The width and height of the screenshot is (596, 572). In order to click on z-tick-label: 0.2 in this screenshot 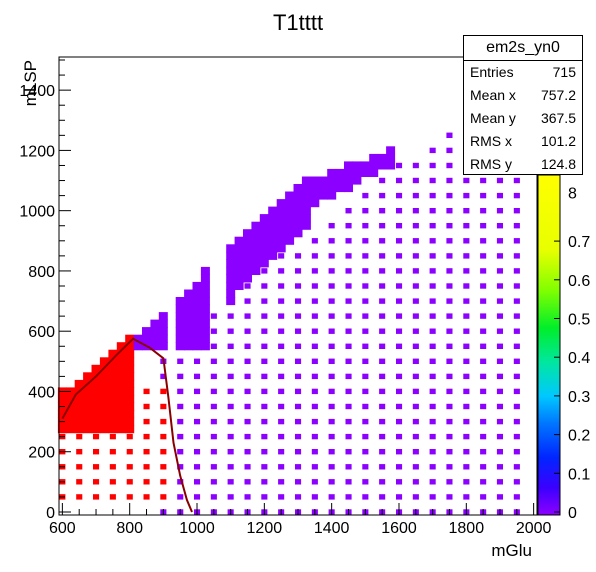, I will do `click(579, 436)`.